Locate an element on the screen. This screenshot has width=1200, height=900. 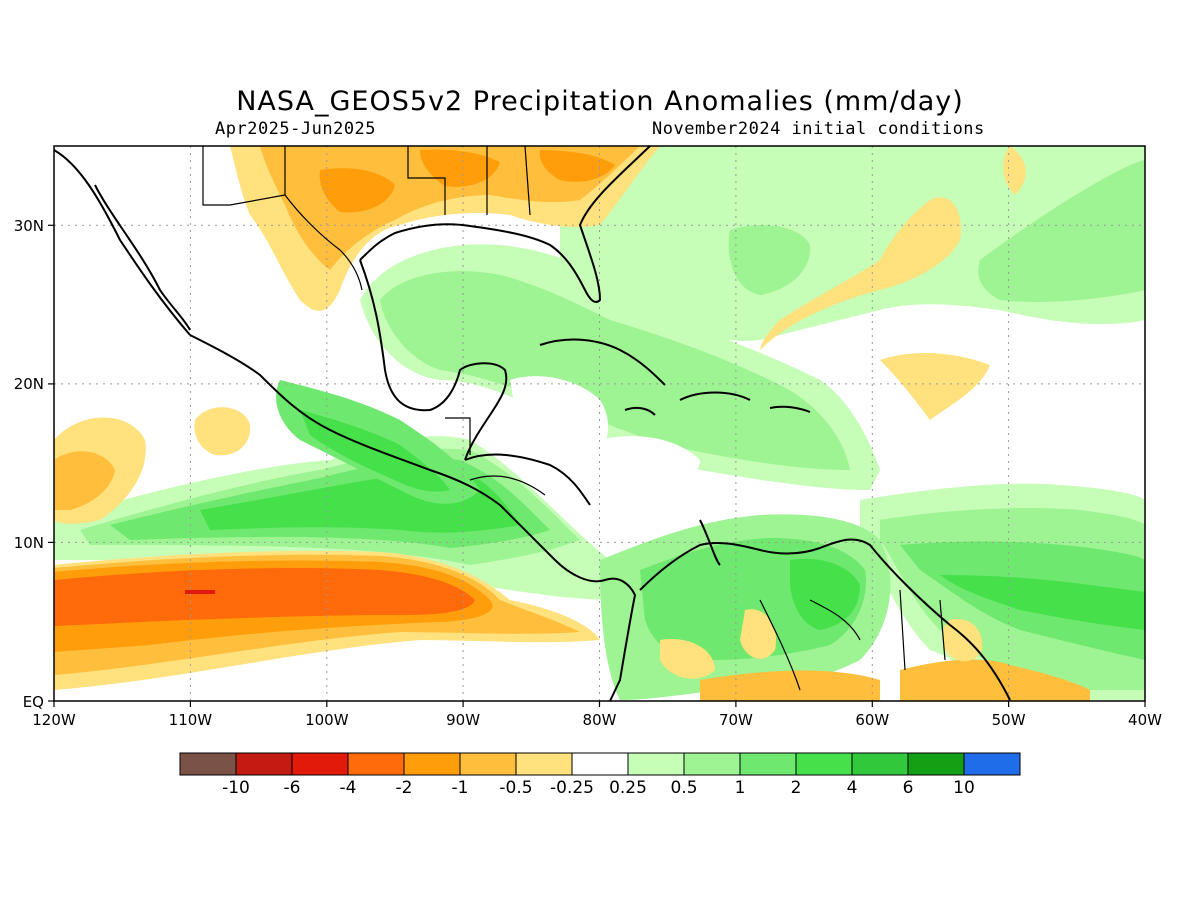
colorbar-label: 0.25 is located at coordinates (628, 788).